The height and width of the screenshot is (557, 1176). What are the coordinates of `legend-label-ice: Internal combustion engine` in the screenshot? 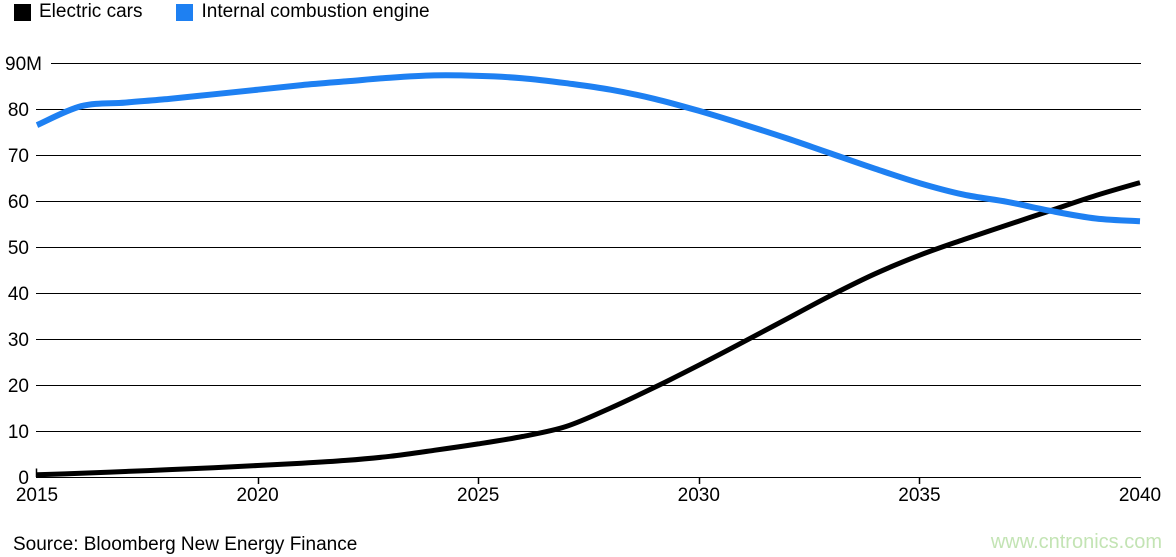 It's located at (315, 11).